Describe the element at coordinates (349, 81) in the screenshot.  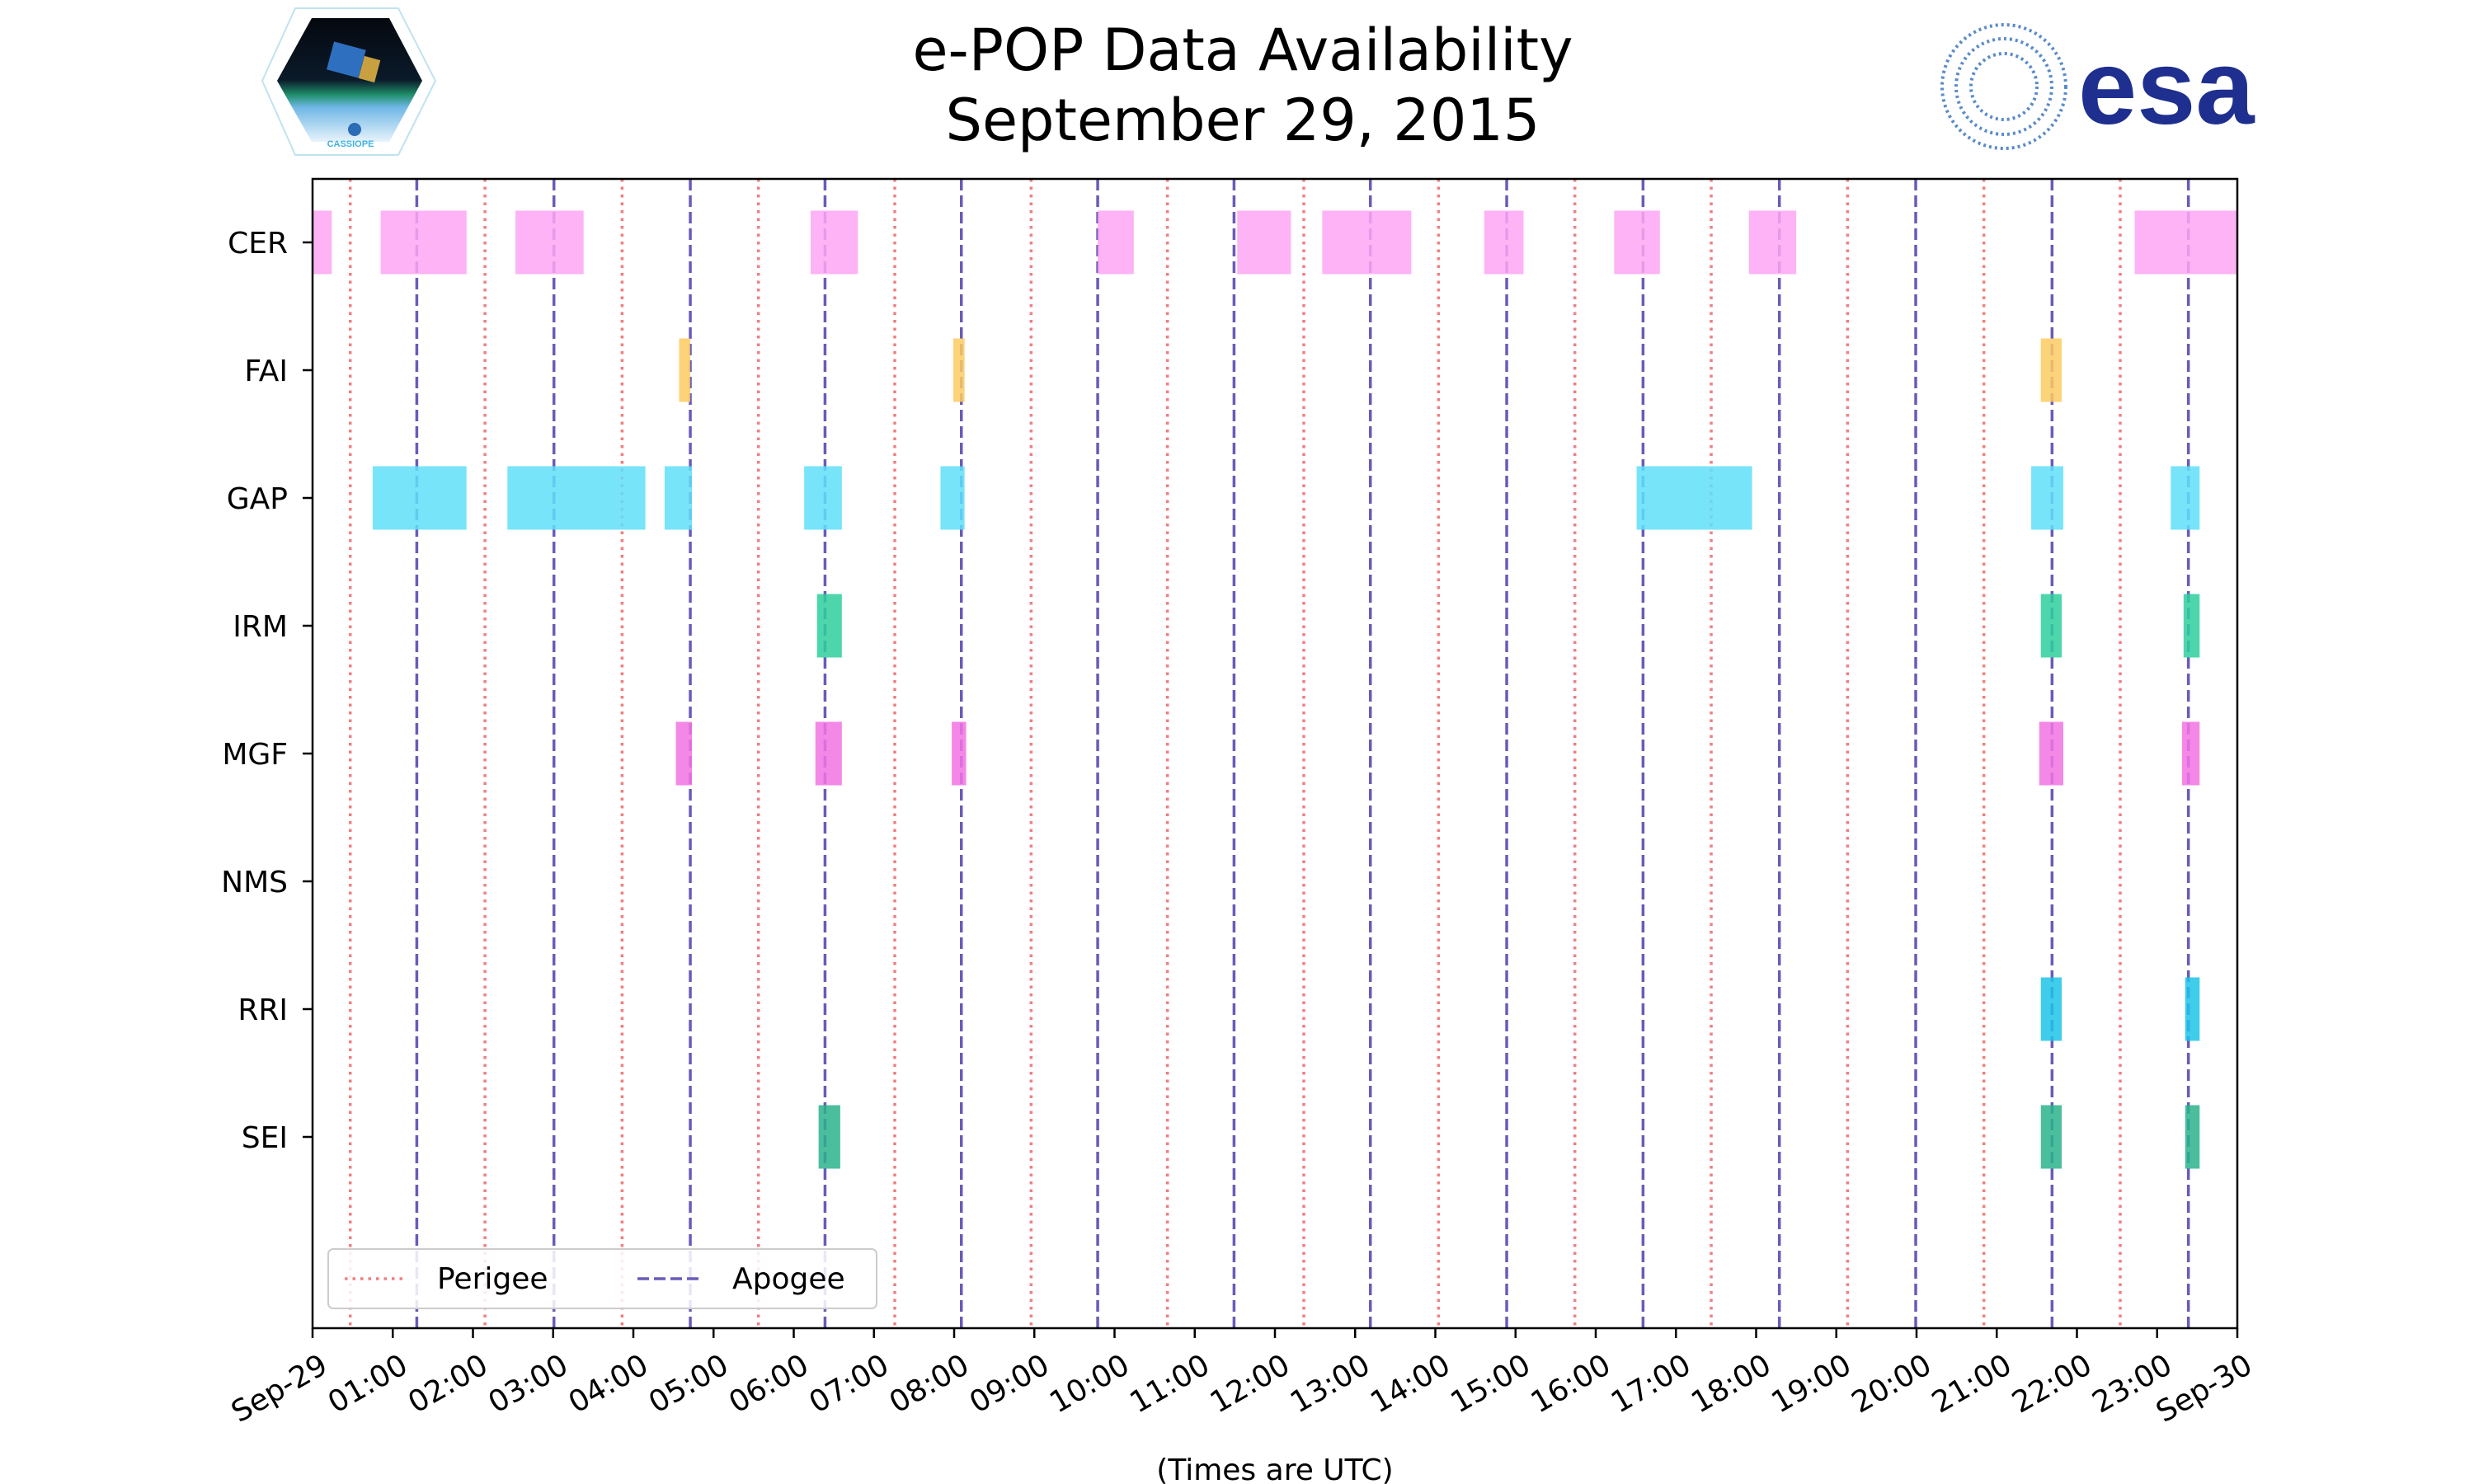
I see `cassiope-logo: CASSIOPE` at that location.